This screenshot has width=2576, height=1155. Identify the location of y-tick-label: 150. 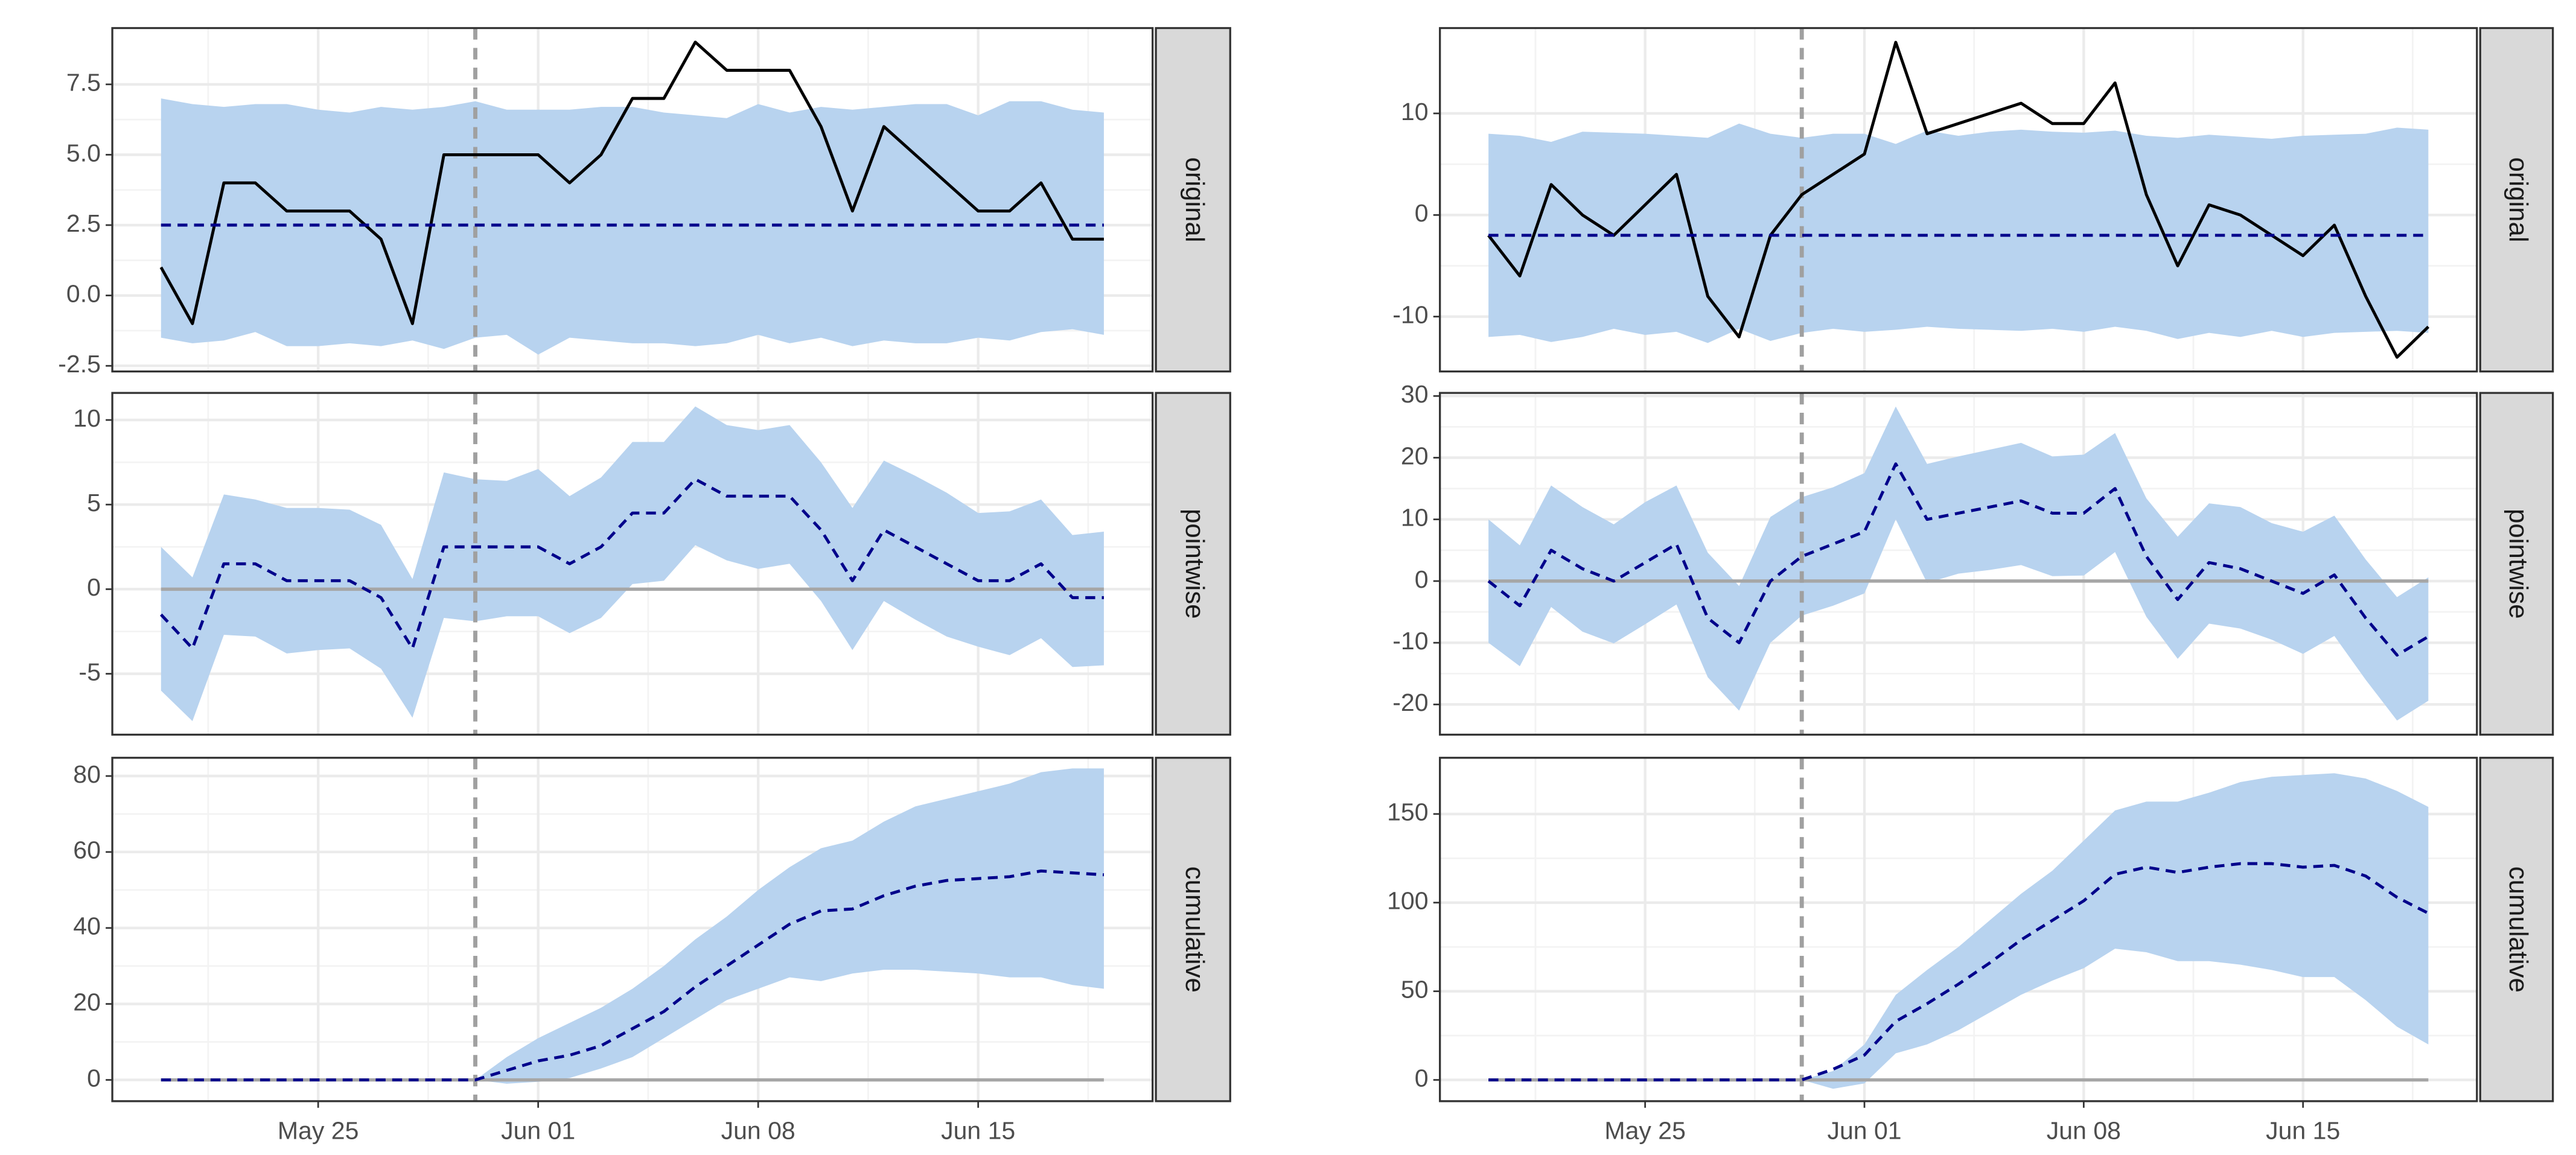
(1407, 812).